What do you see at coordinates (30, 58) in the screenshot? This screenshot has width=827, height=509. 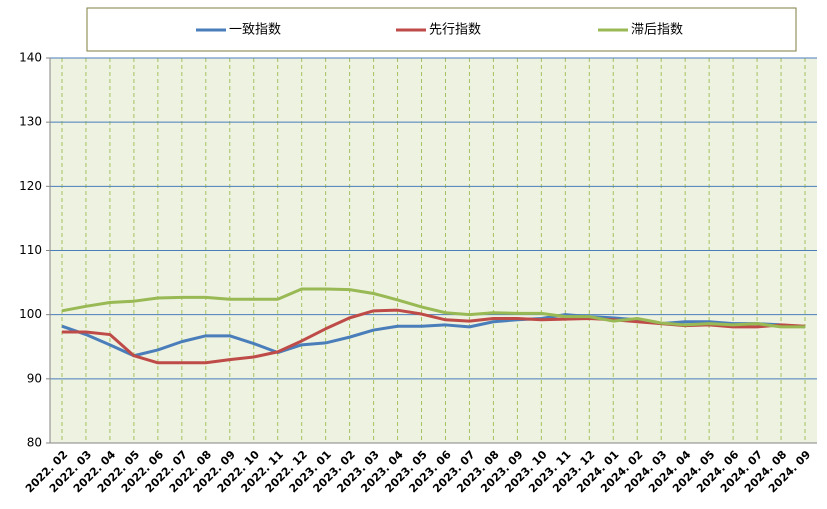 I see `y-tick-label: 140` at bounding box center [30, 58].